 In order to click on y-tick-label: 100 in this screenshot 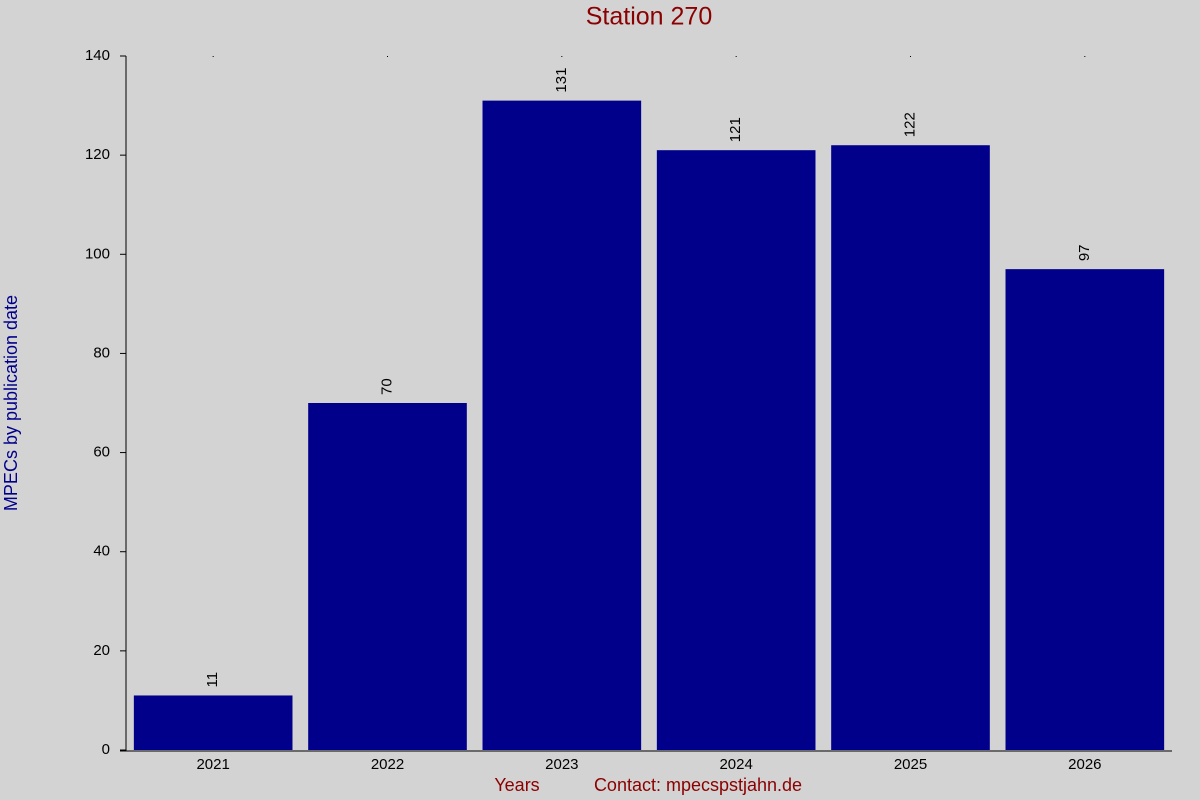, I will do `click(97, 253)`.